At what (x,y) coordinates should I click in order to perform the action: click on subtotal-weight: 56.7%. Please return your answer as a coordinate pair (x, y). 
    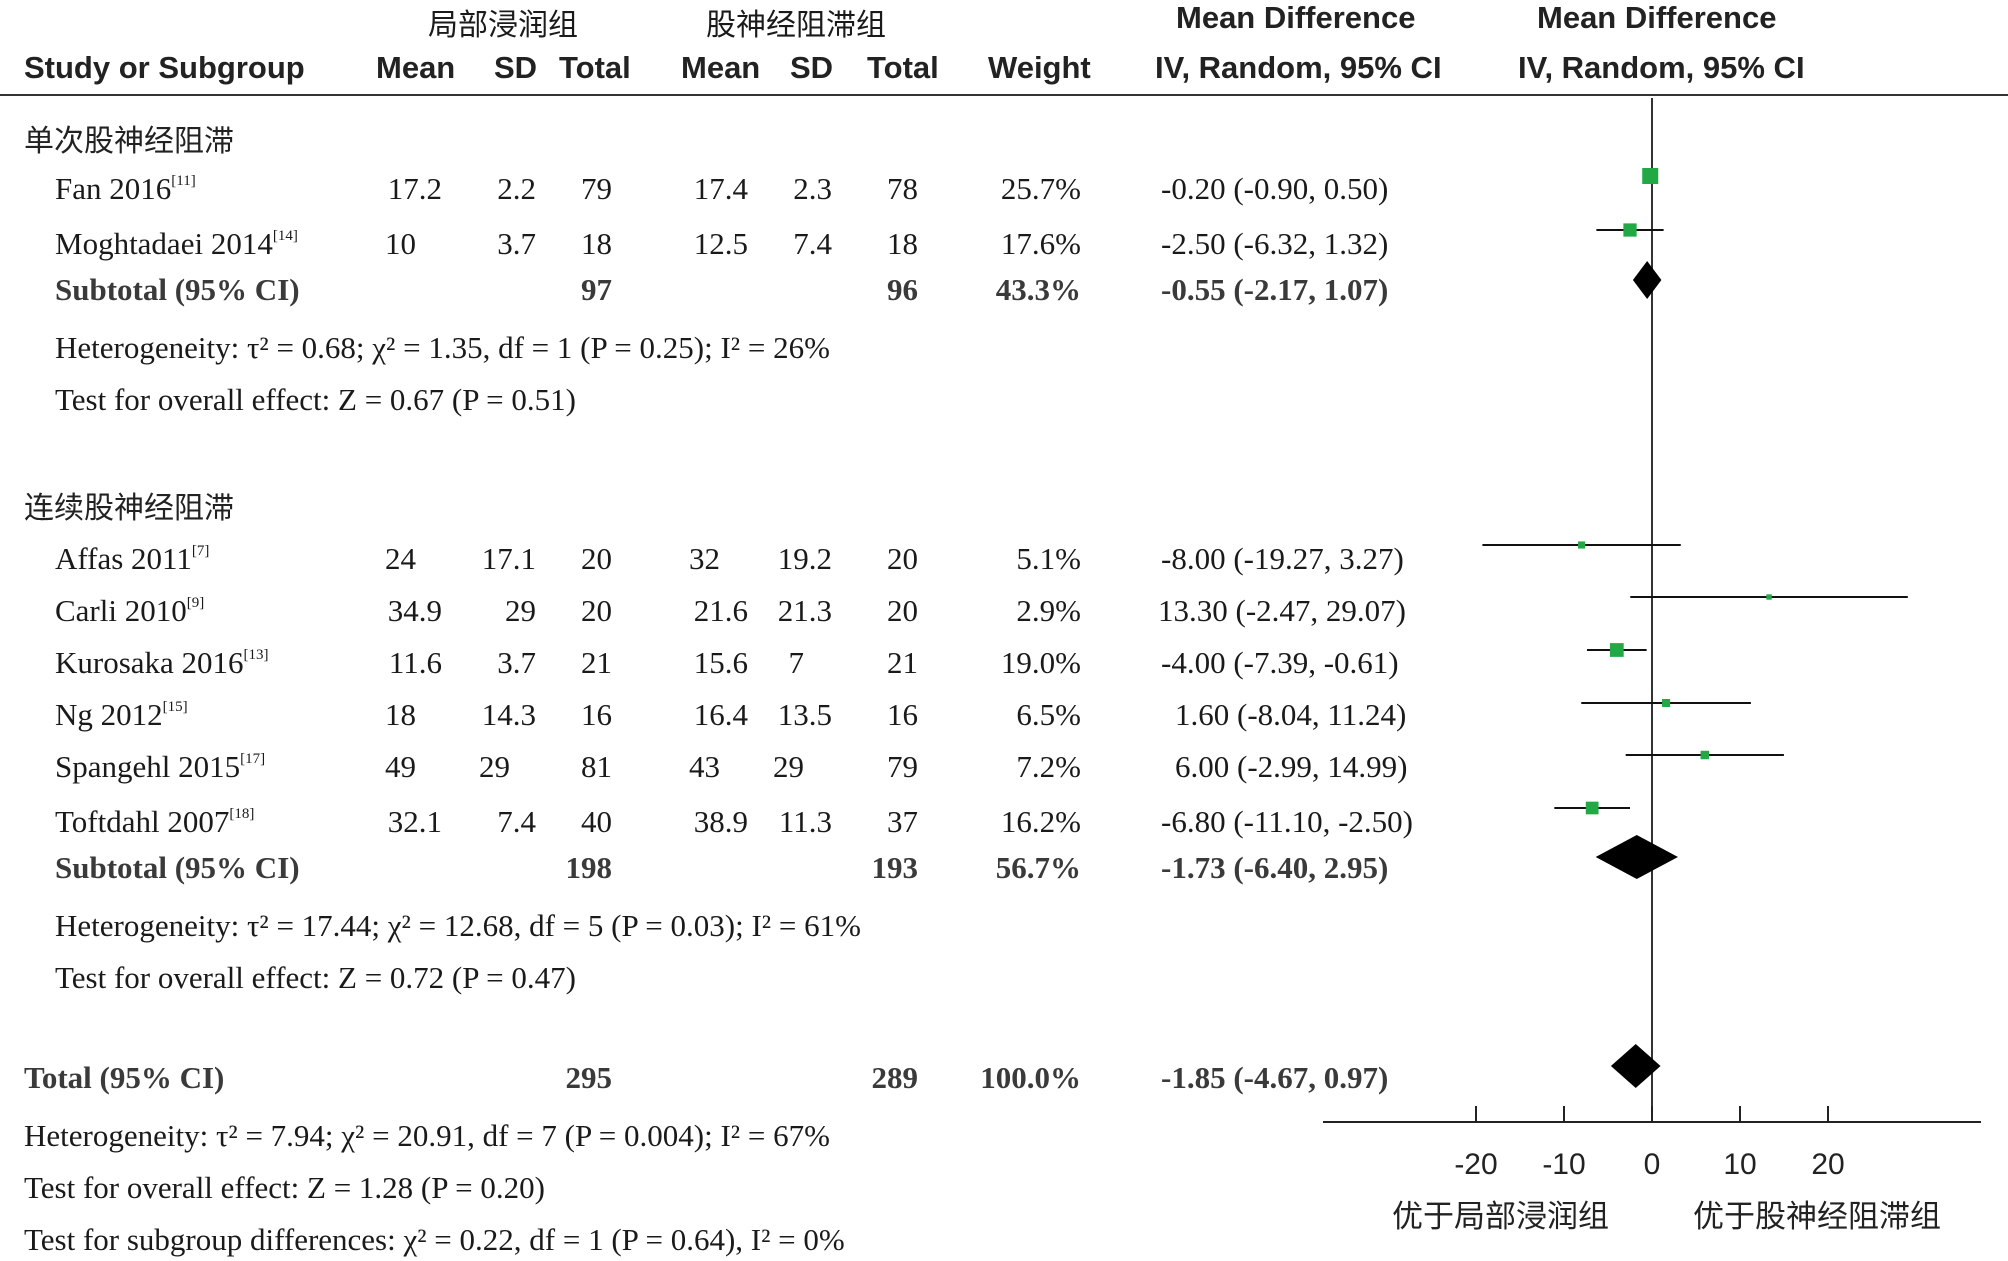
    Looking at the image, I should click on (1038, 867).